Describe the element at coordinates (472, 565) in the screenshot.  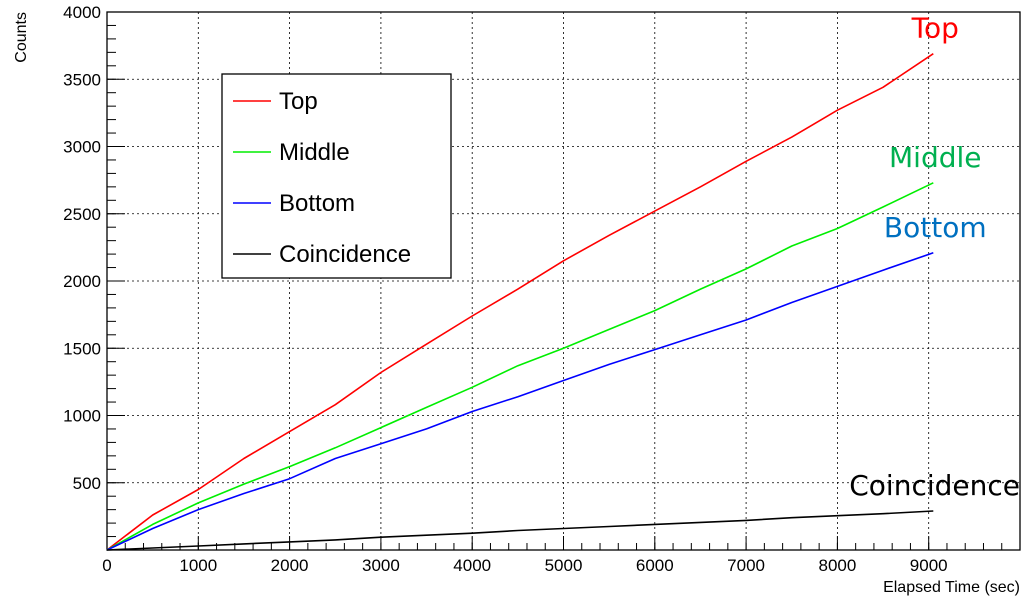
I see `x-tick-label: 4000` at that location.